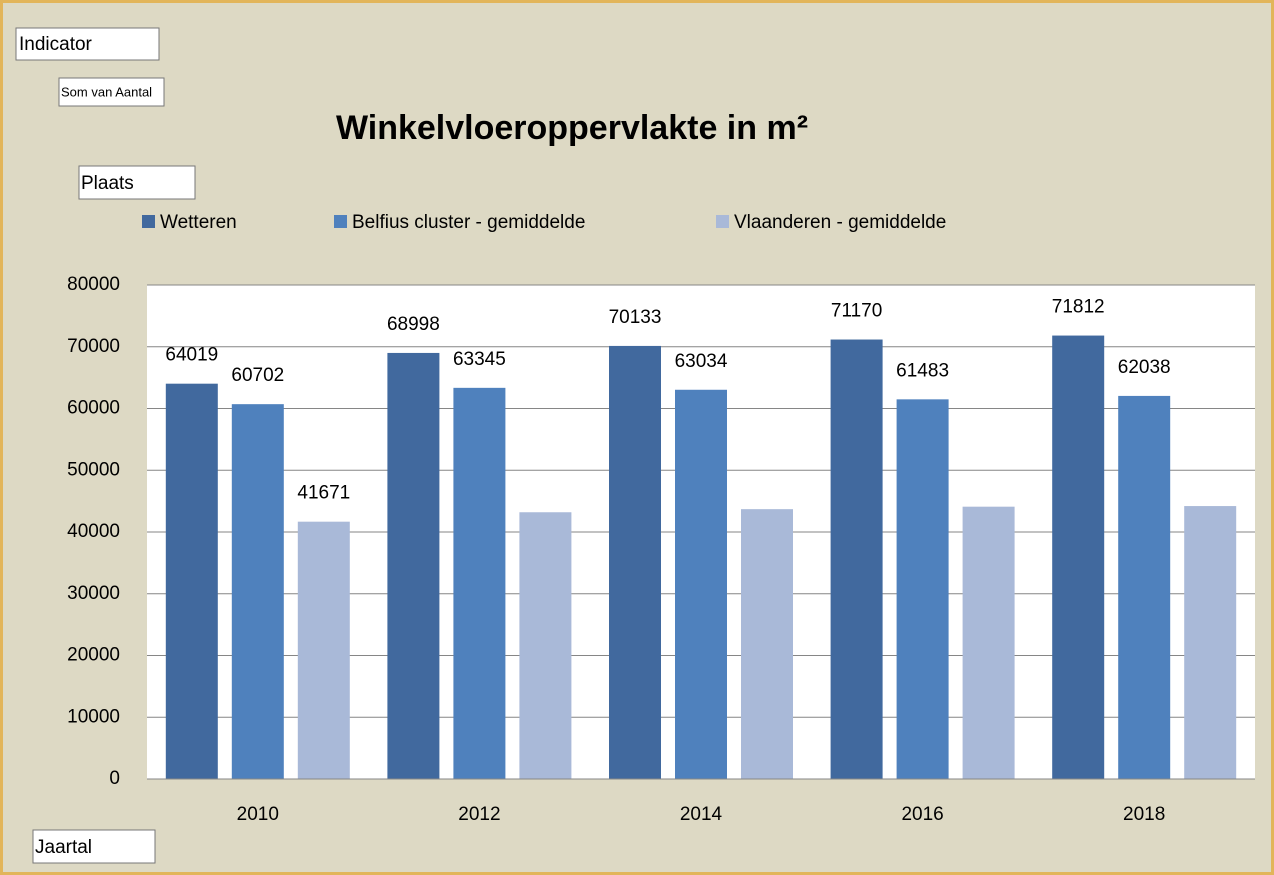 Image resolution: width=1274 pixels, height=875 pixels. Describe the element at coordinates (198, 222) in the screenshot. I see `legend-label: Wetteren` at that location.